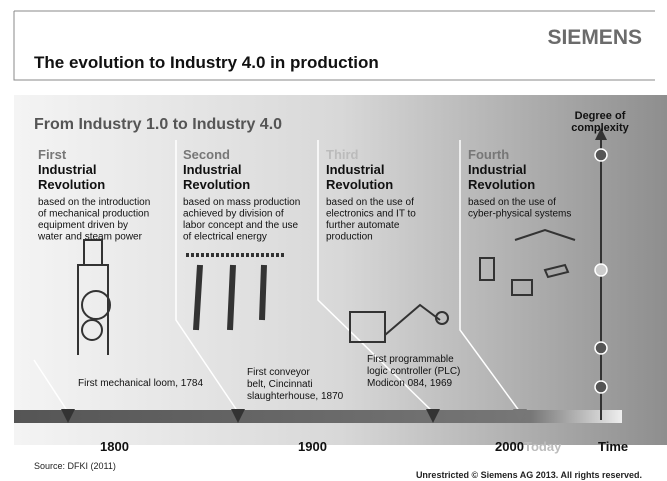 The image size is (667, 481). I want to click on brand: SIEMENS, so click(594, 37).